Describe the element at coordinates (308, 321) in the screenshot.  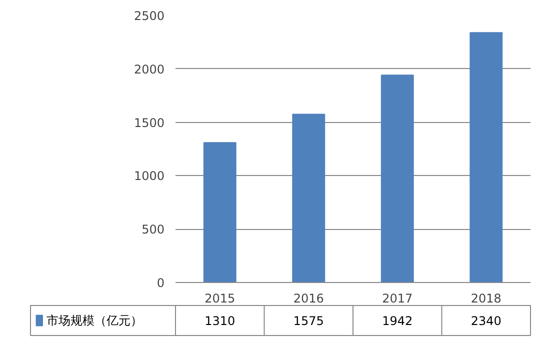
I see `data-label: 1575` at that location.